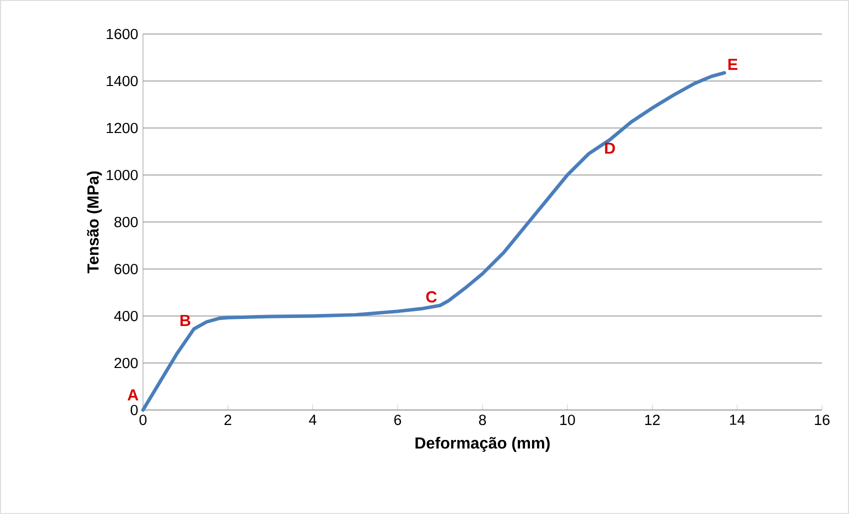  What do you see at coordinates (567, 420) in the screenshot?
I see `x-tick-label: 10` at bounding box center [567, 420].